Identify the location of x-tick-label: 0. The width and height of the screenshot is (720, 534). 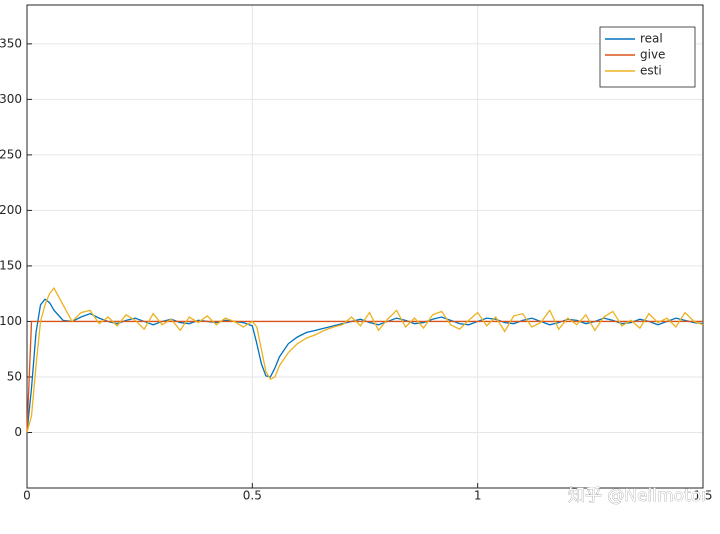
(27, 496).